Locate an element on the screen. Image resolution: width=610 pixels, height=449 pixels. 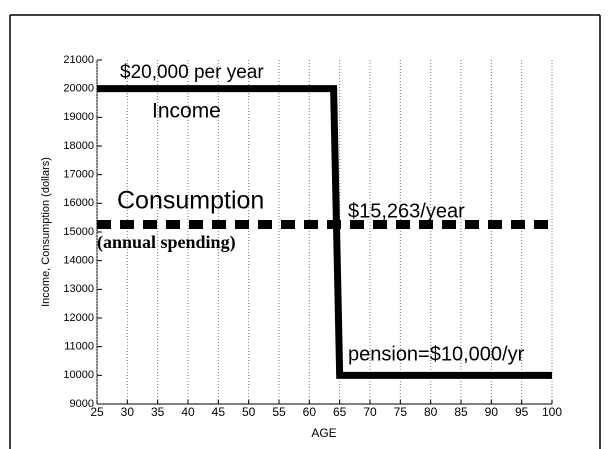
y-tick-label: 21000 is located at coordinates (78, 60).